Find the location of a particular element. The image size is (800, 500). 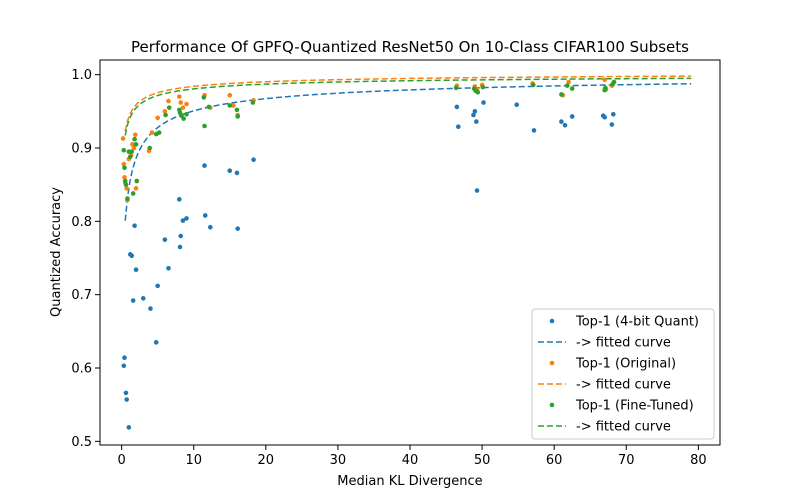

y-tick-label: 0.9 is located at coordinates (81, 149).